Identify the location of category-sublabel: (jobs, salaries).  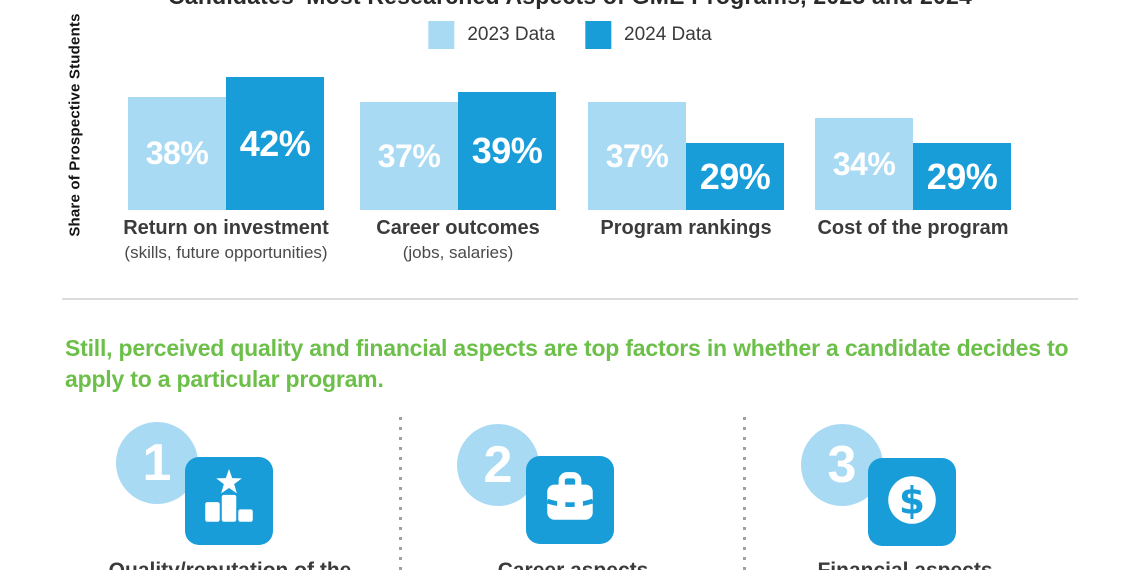
(458, 252).